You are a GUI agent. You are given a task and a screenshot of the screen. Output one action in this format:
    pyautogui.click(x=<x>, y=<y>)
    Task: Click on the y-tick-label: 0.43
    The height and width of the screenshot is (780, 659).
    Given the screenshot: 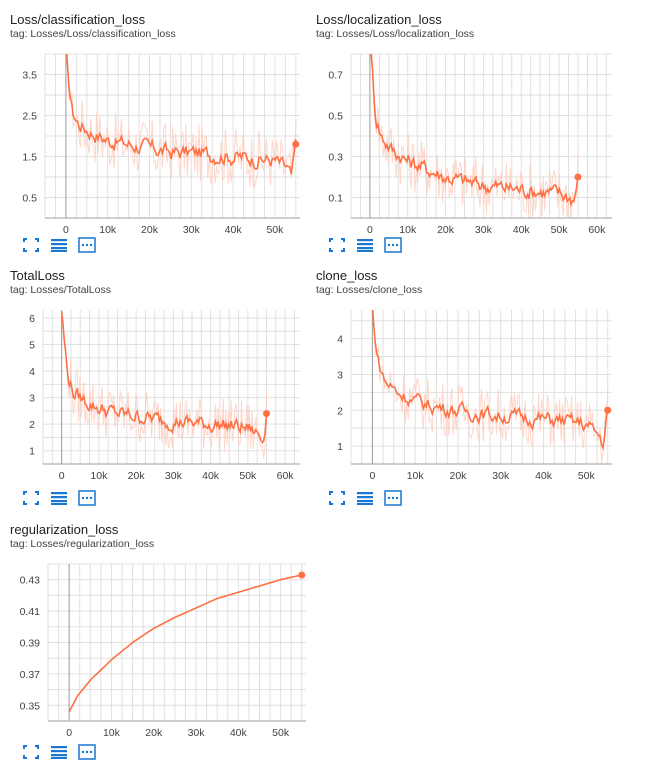 What is the action you would take?
    pyautogui.click(x=30, y=581)
    